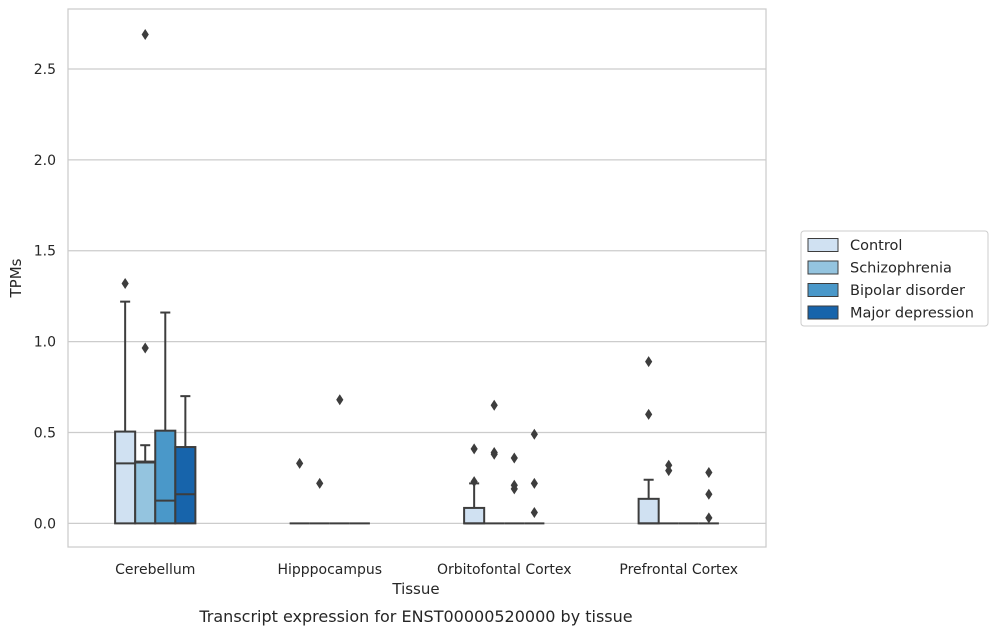 The image size is (997, 634). Describe the element at coordinates (45, 252) in the screenshot. I see `y-tick-label: 1.5` at that location.